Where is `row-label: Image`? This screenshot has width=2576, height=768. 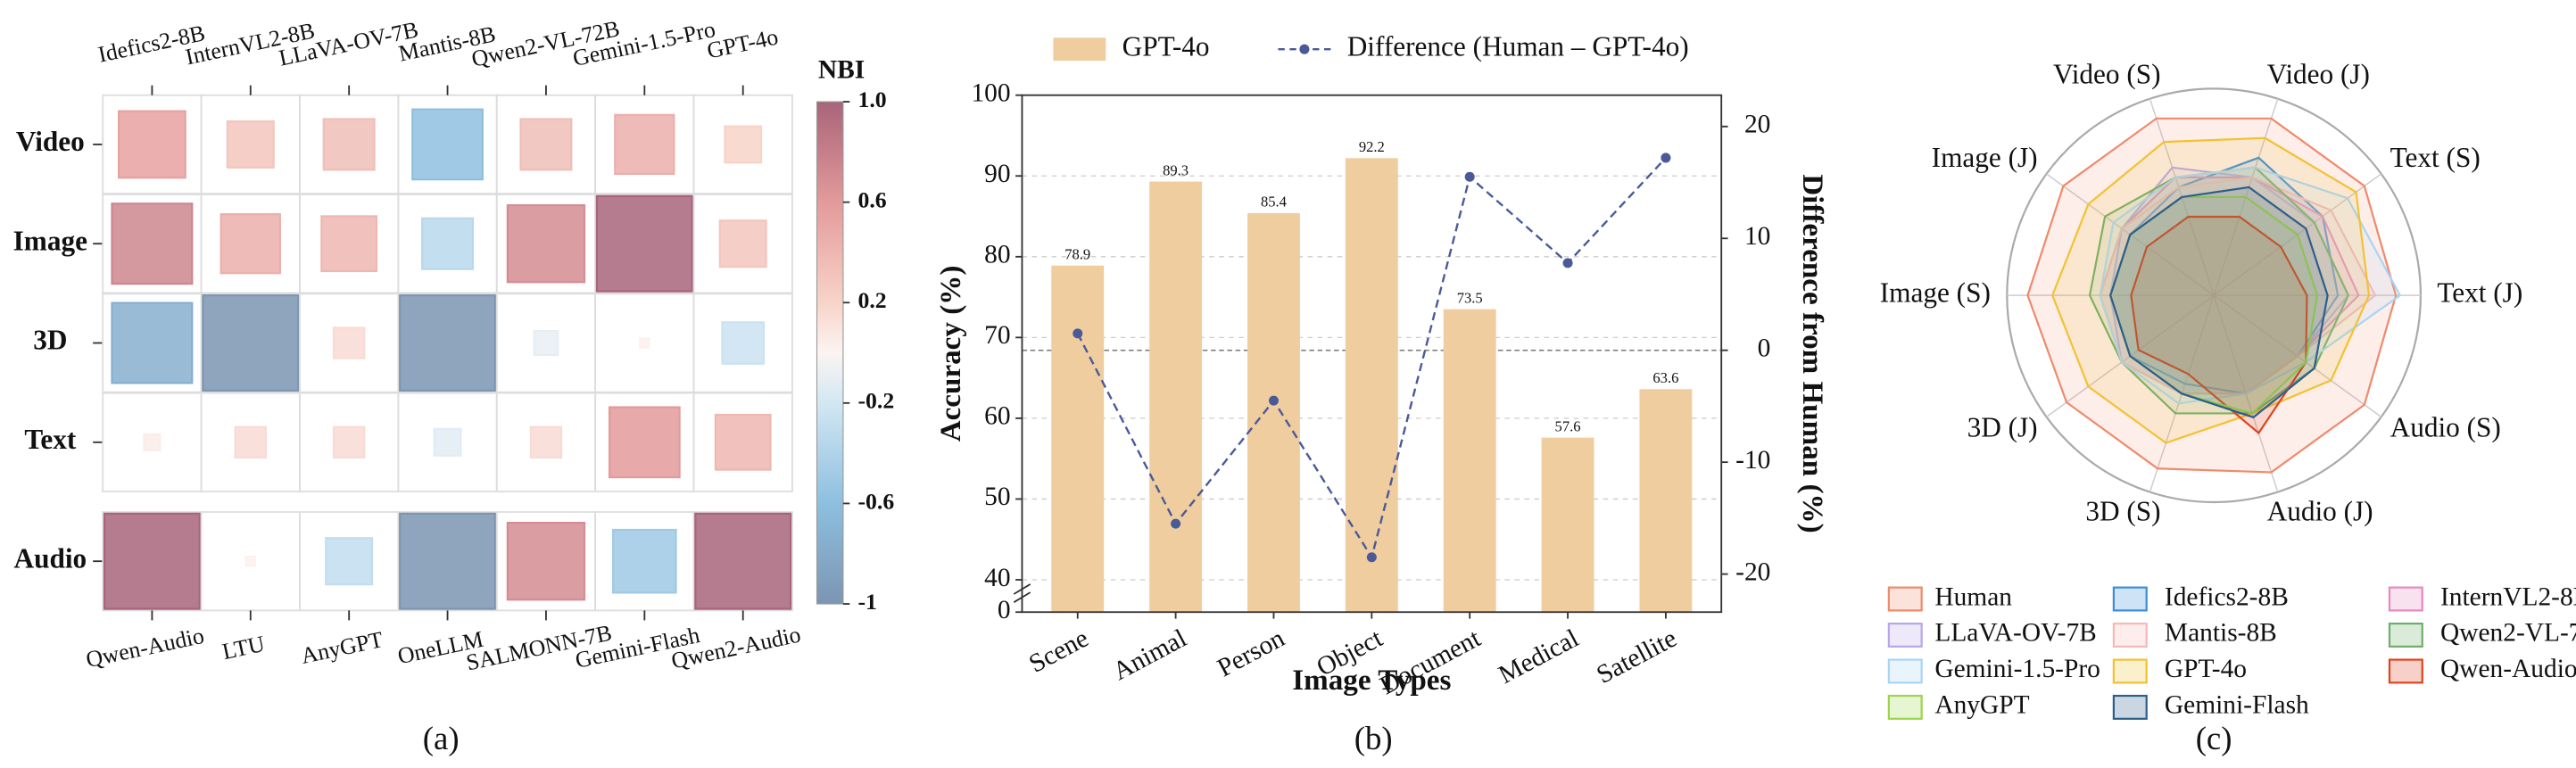 row-label: Image is located at coordinates (50, 240).